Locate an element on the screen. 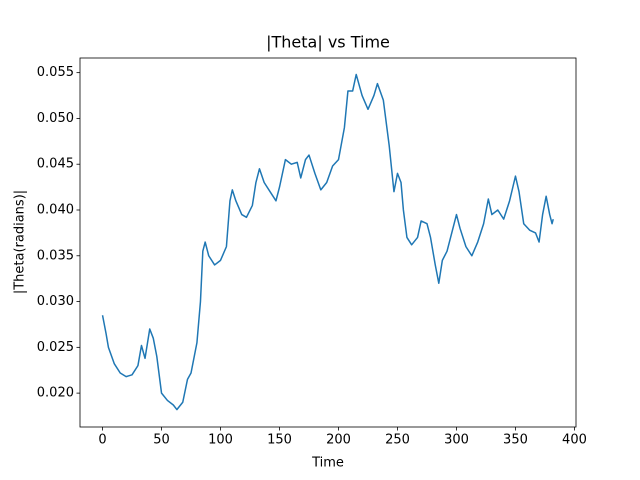 The width and height of the screenshot is (640, 480). x-tick-label: 150 is located at coordinates (279, 440).